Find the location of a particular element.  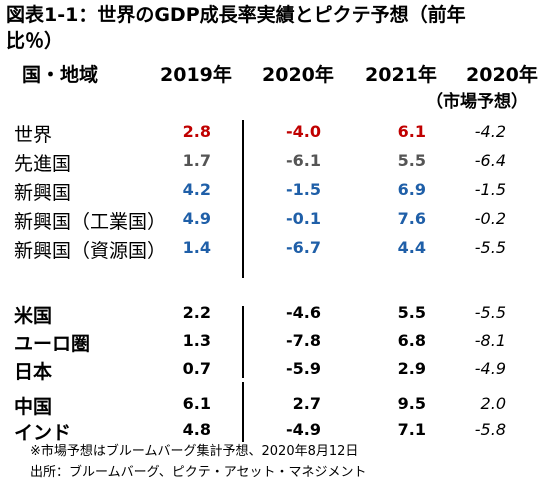

cell-market: 2.0 is located at coordinates (493, 403).